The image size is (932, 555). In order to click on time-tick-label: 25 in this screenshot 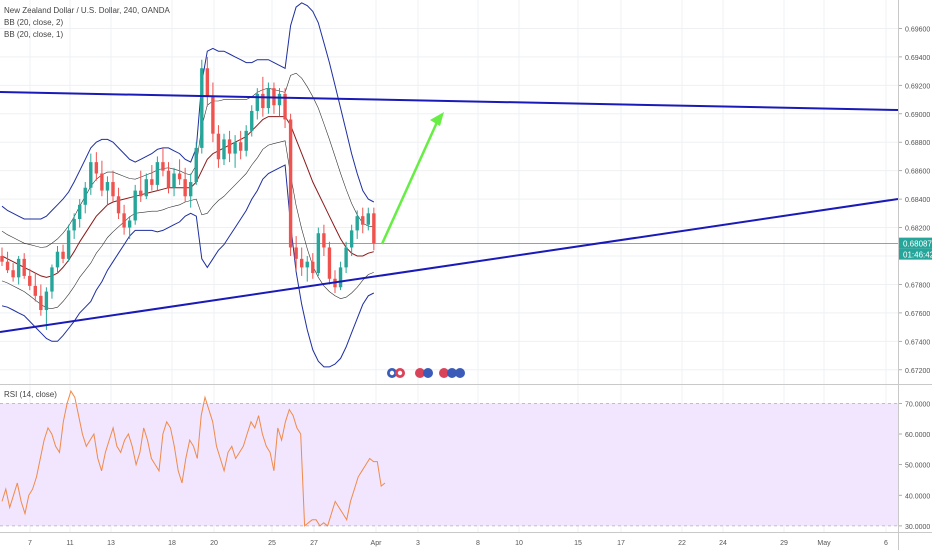, I will do `click(272, 543)`.